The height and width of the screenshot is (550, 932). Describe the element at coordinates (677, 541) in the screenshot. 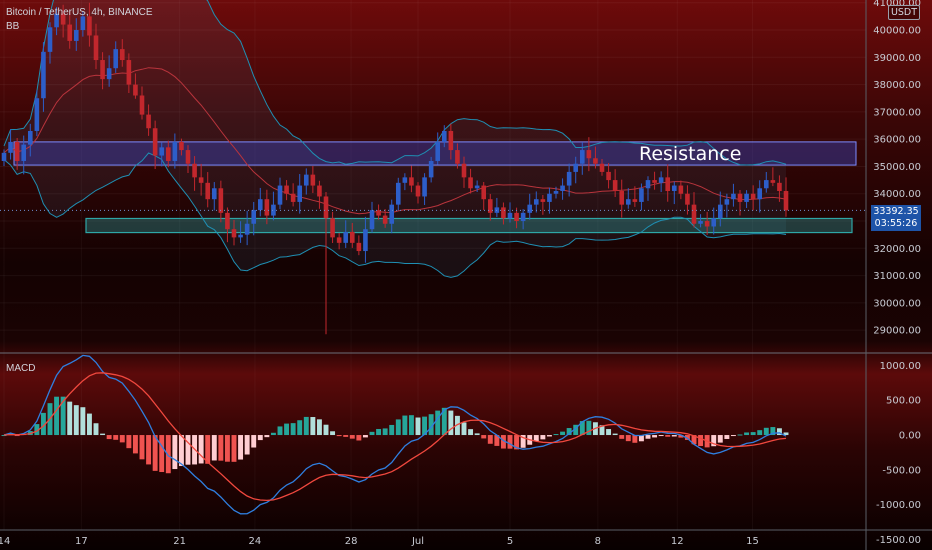

I see `time-tick-label: 12` at that location.